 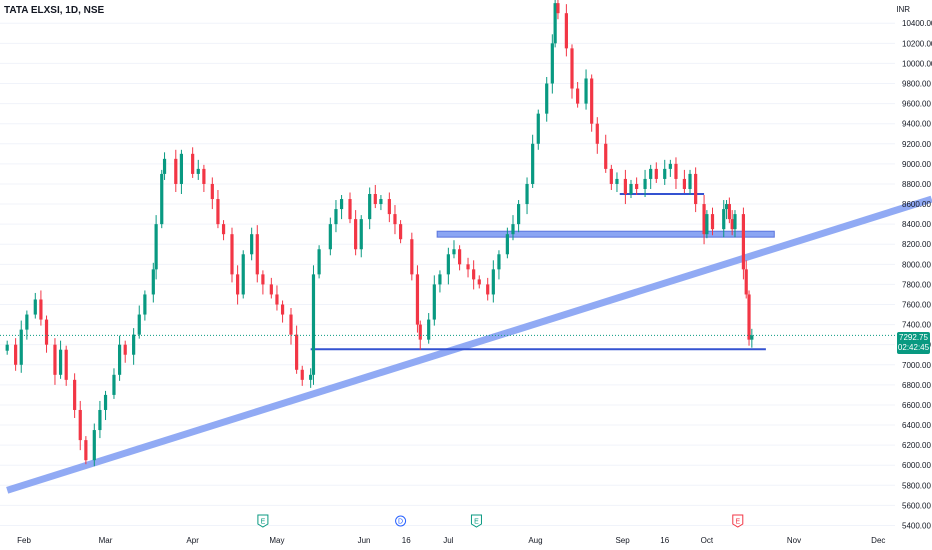 What do you see at coordinates (707, 540) in the screenshot?
I see `x-tick-label: Oct` at bounding box center [707, 540].